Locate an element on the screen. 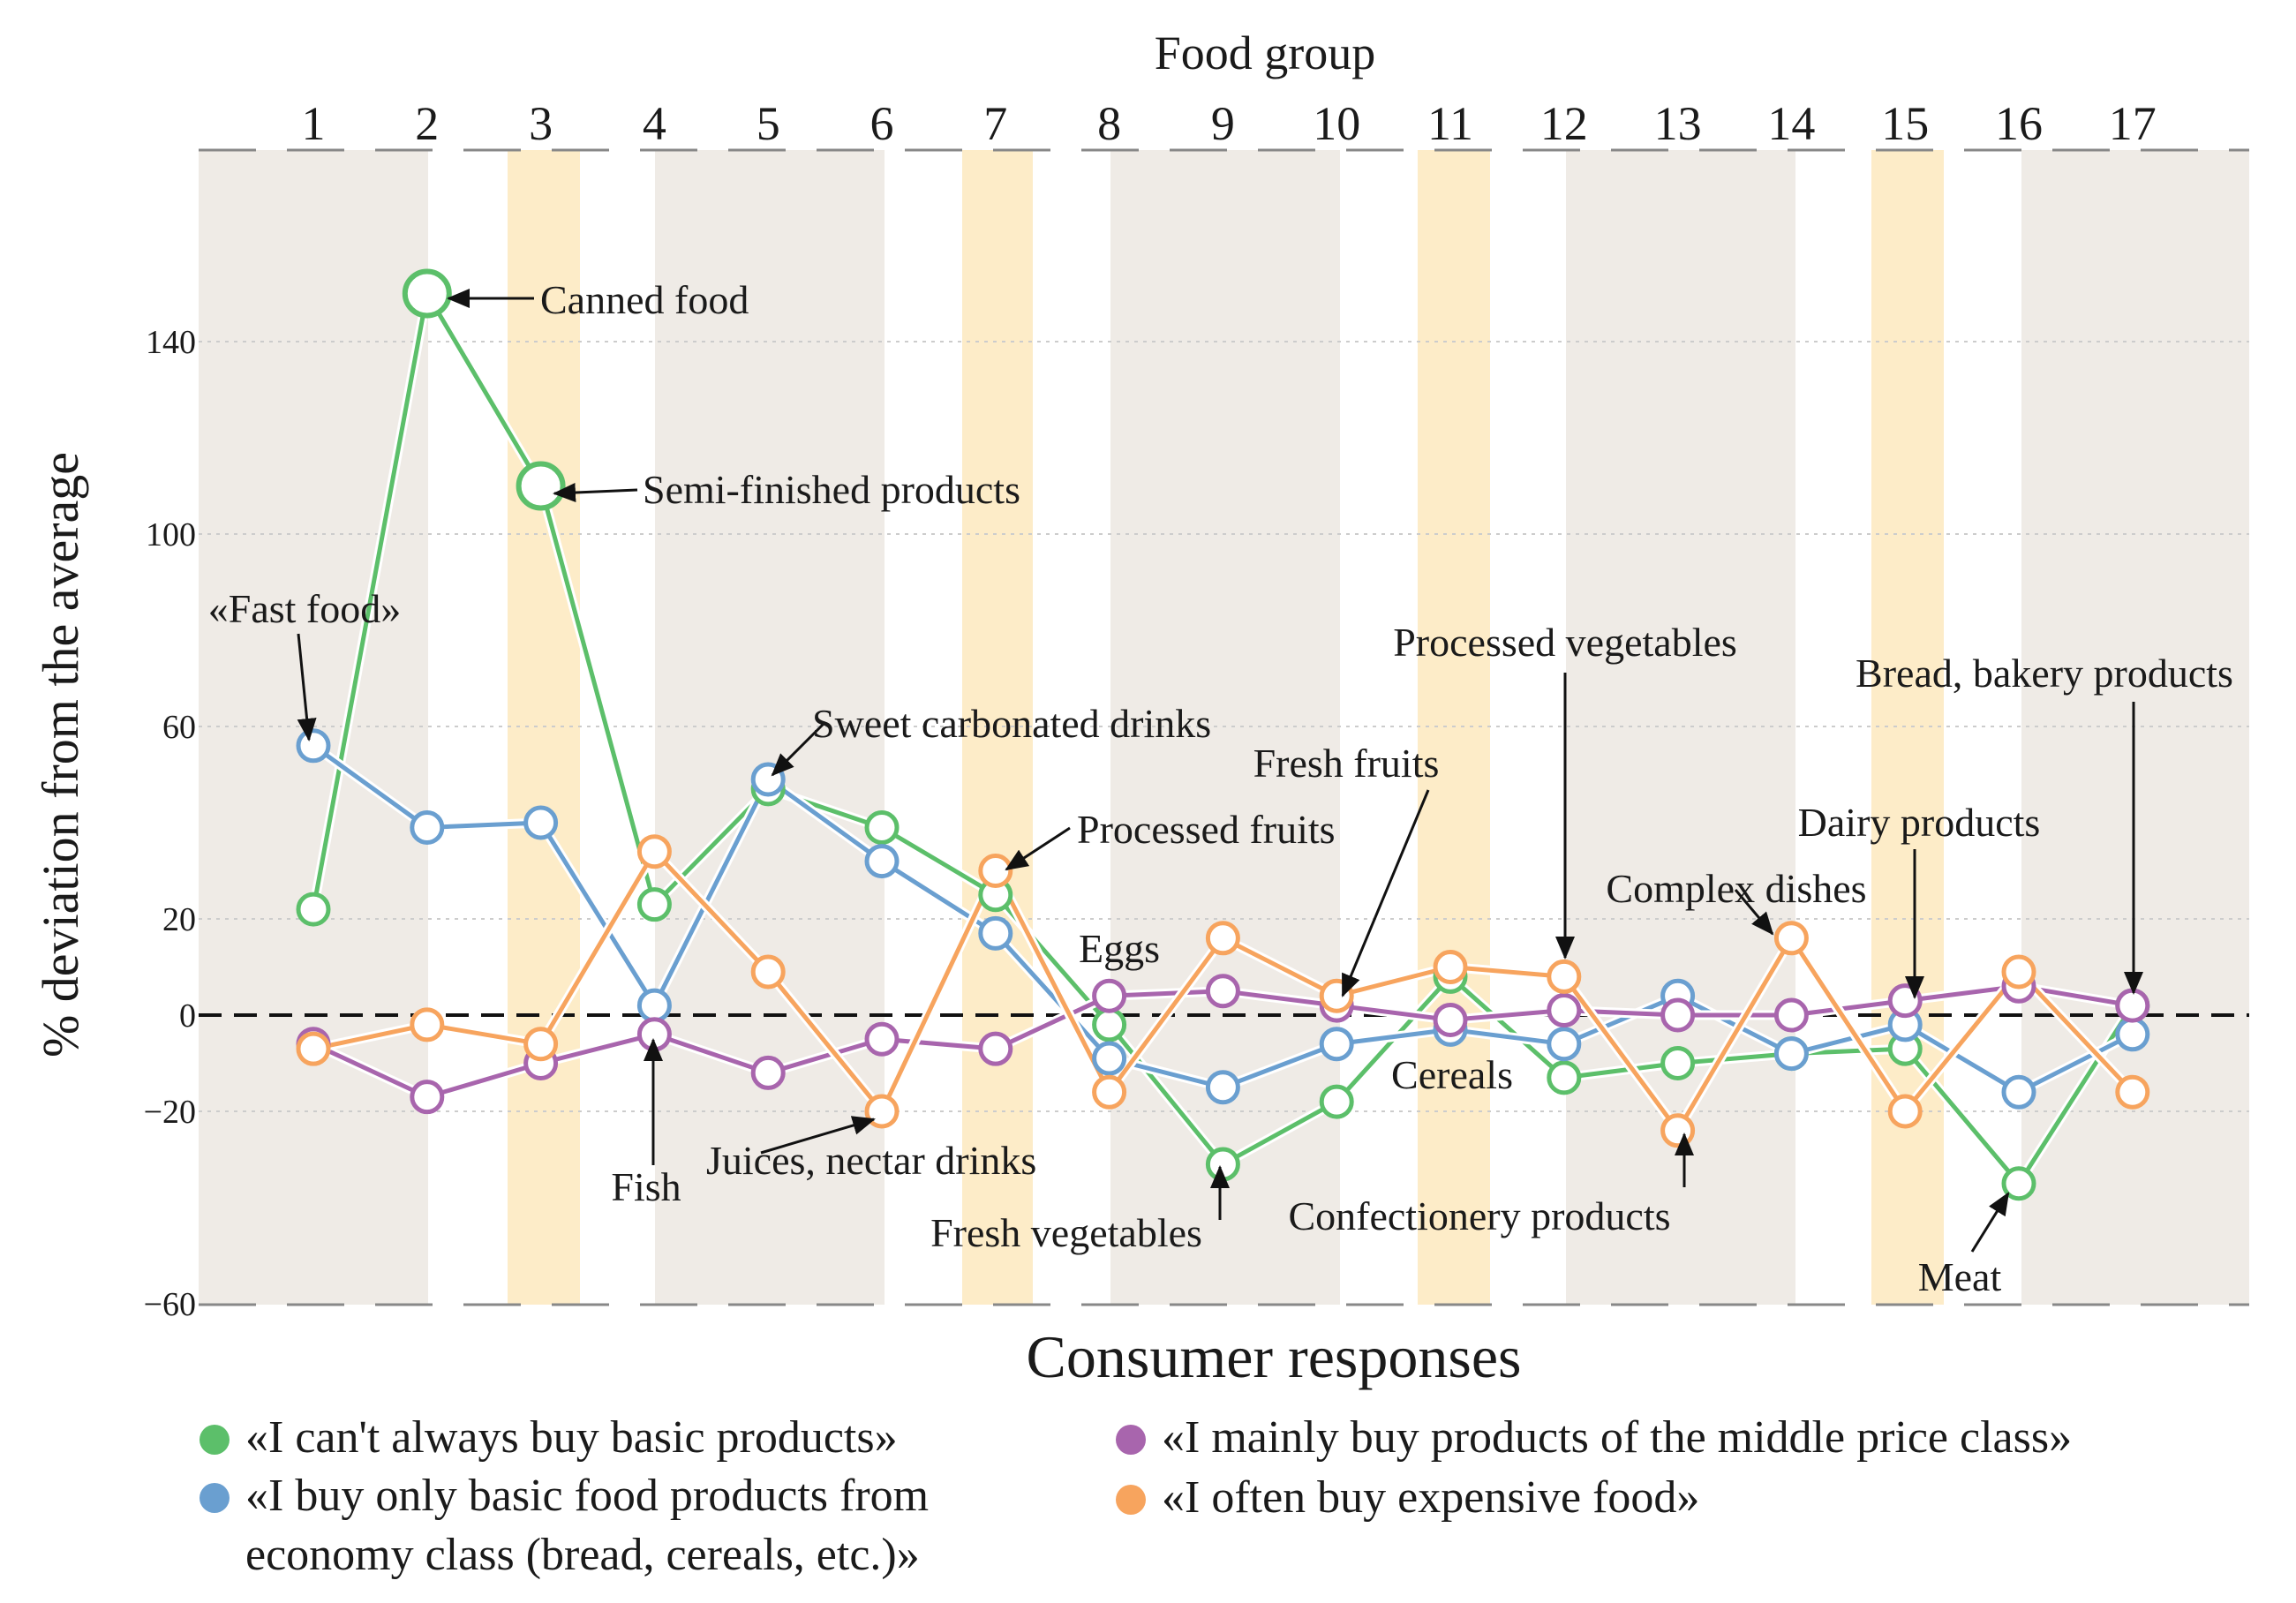 This screenshot has height=1603, width=2296. annotation-label: Cereals is located at coordinates (1452, 1074).